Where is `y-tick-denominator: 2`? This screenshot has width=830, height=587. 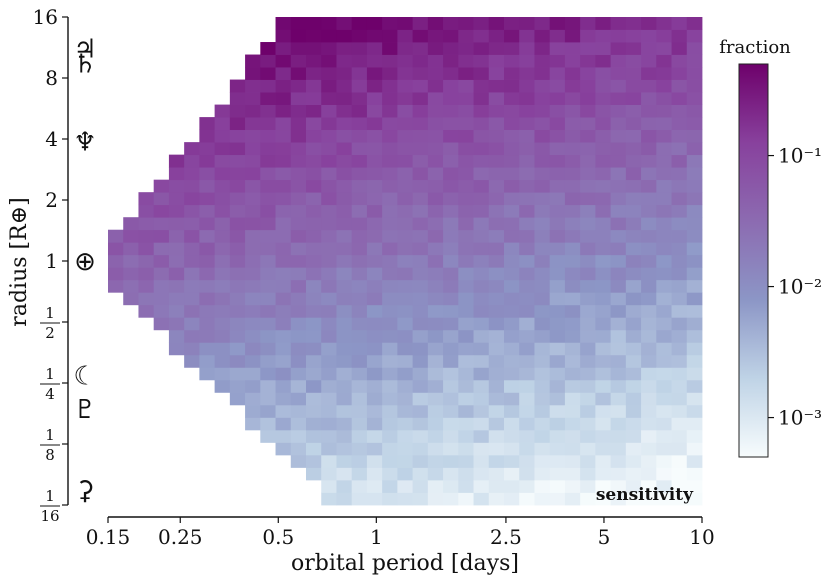
y-tick-denominator: 2 is located at coordinates (50, 333).